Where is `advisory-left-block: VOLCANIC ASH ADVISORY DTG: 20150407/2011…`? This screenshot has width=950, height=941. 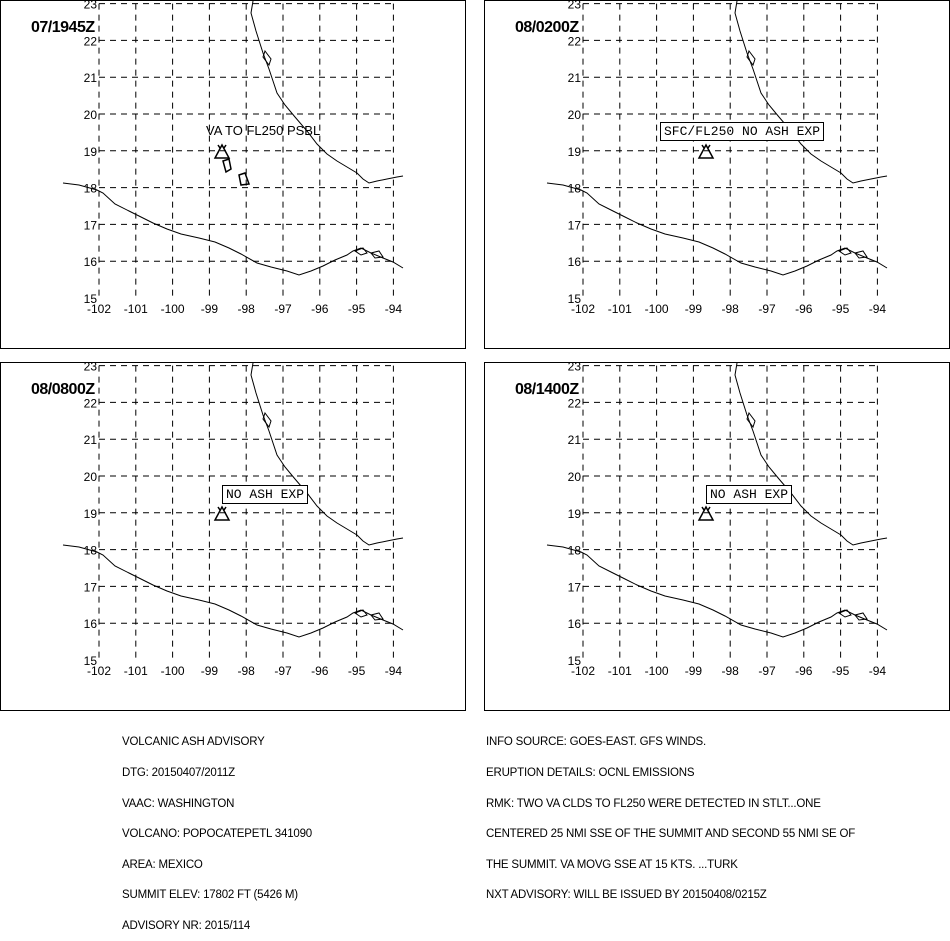
advisory-left-block: VOLCANIC ASH ADVISORY DTG: 20150407/2011… is located at coordinates (217, 829).